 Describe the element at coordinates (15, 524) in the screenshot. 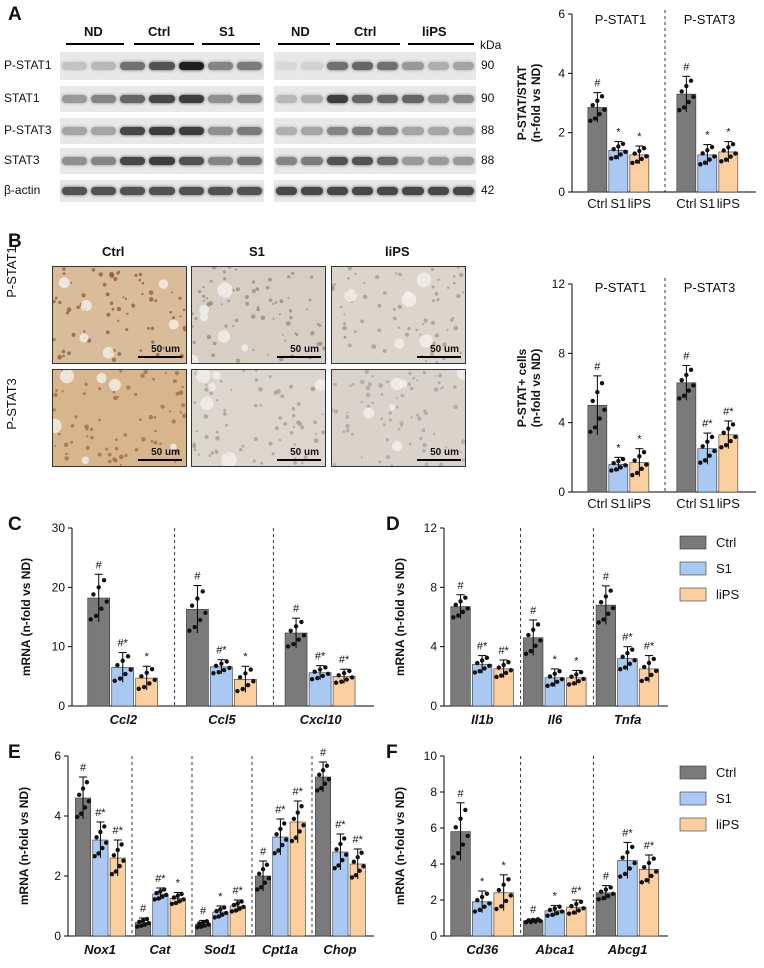

I see `panel-letter-c: C` at that location.